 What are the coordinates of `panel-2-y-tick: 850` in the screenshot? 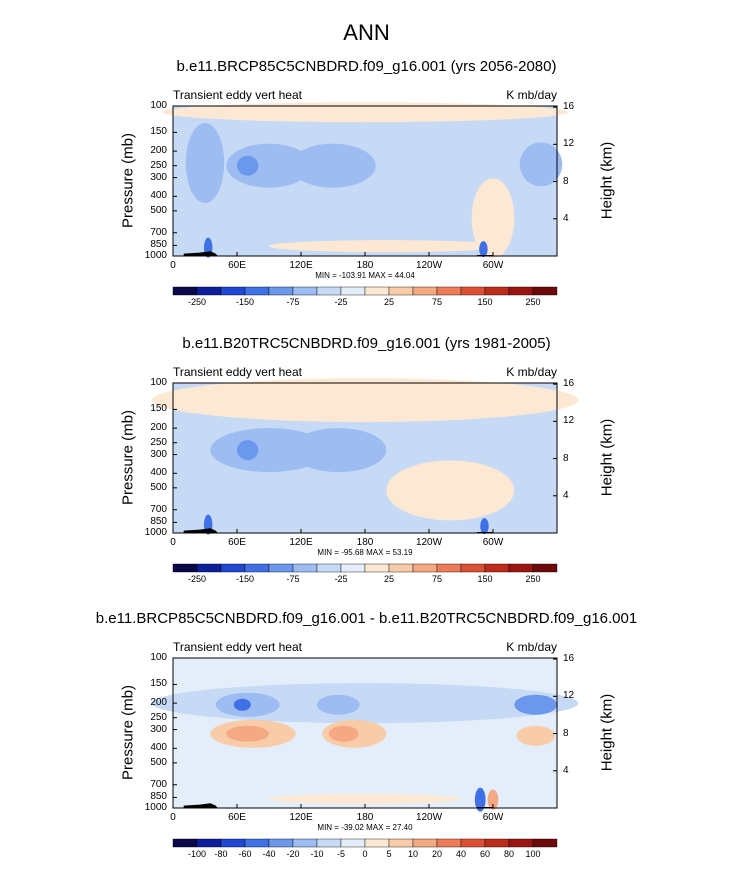 It's located at (158, 522).